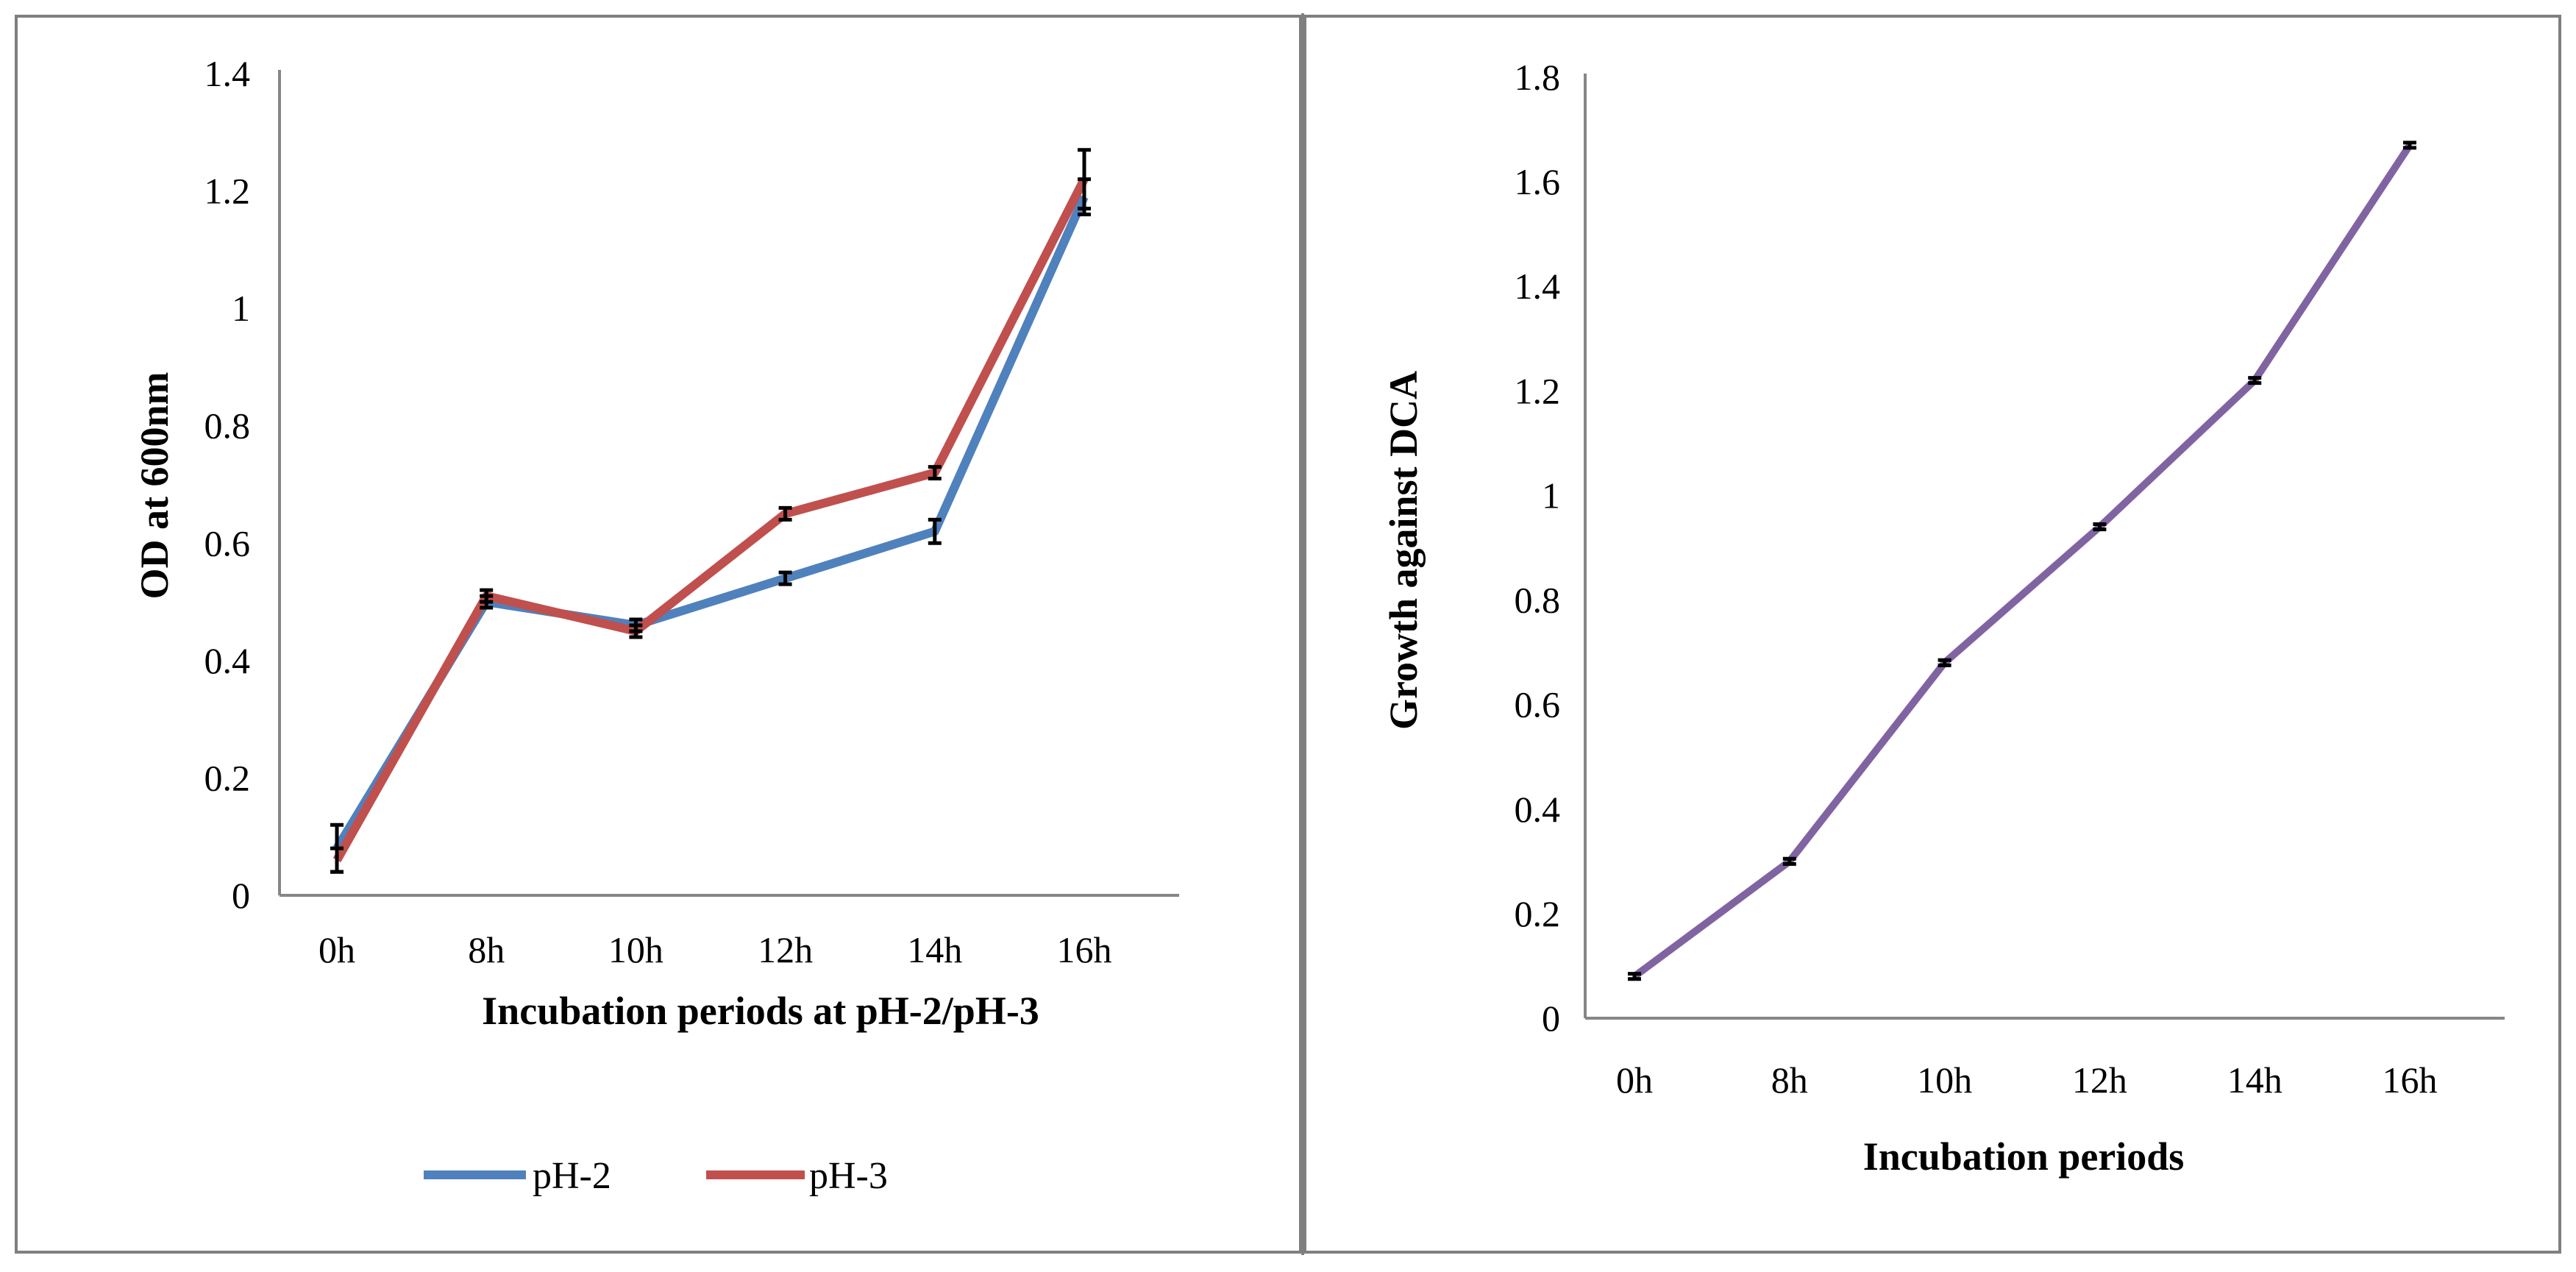  I want to click on legend-label-ph-2: pH-2, so click(572, 1176).